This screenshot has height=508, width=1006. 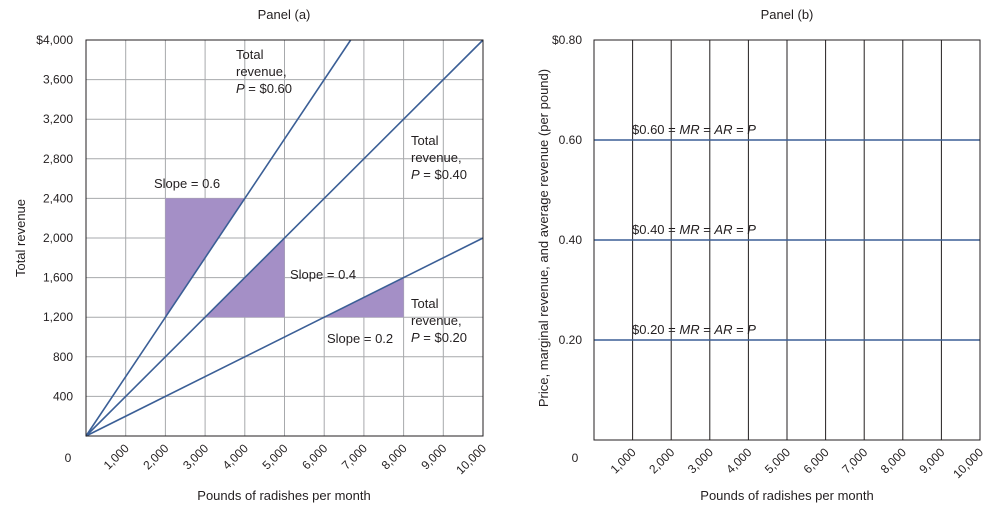 I want to click on panel-b-title: Panel (b), so click(x=787, y=14).